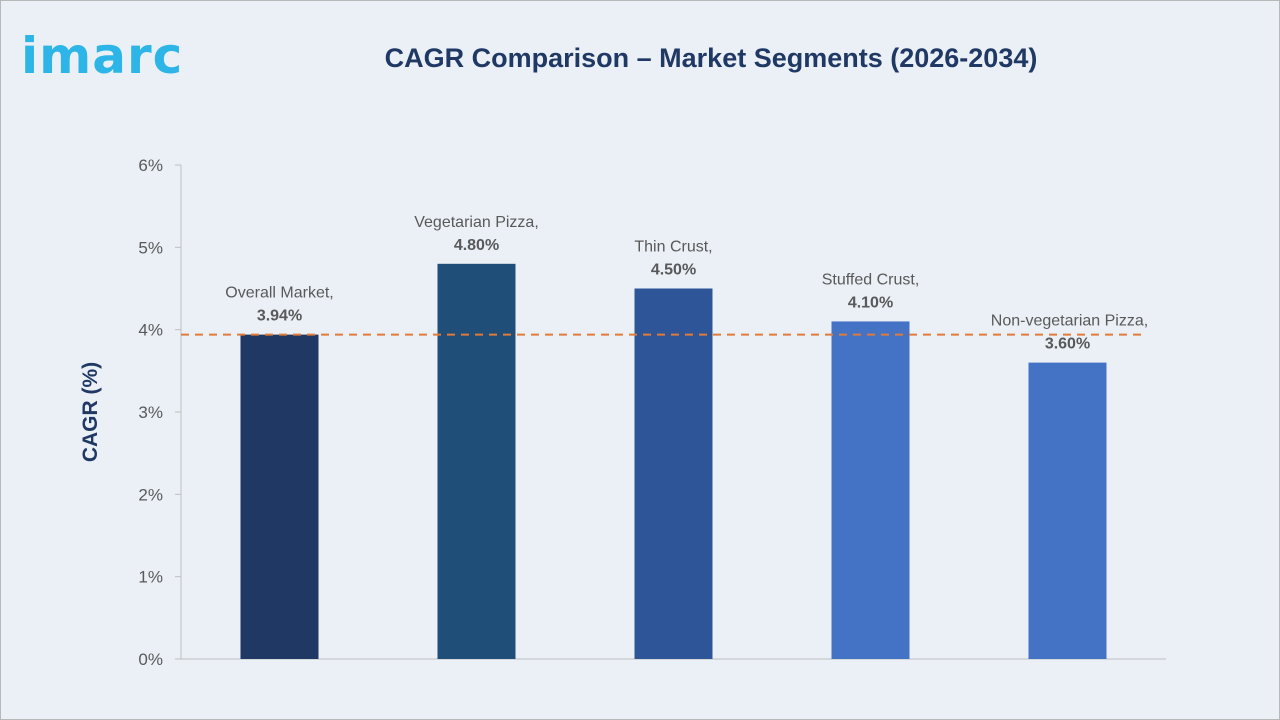 Image resolution: width=1280 pixels, height=720 pixels. I want to click on data-label-name: Overall Market,, so click(279, 293).